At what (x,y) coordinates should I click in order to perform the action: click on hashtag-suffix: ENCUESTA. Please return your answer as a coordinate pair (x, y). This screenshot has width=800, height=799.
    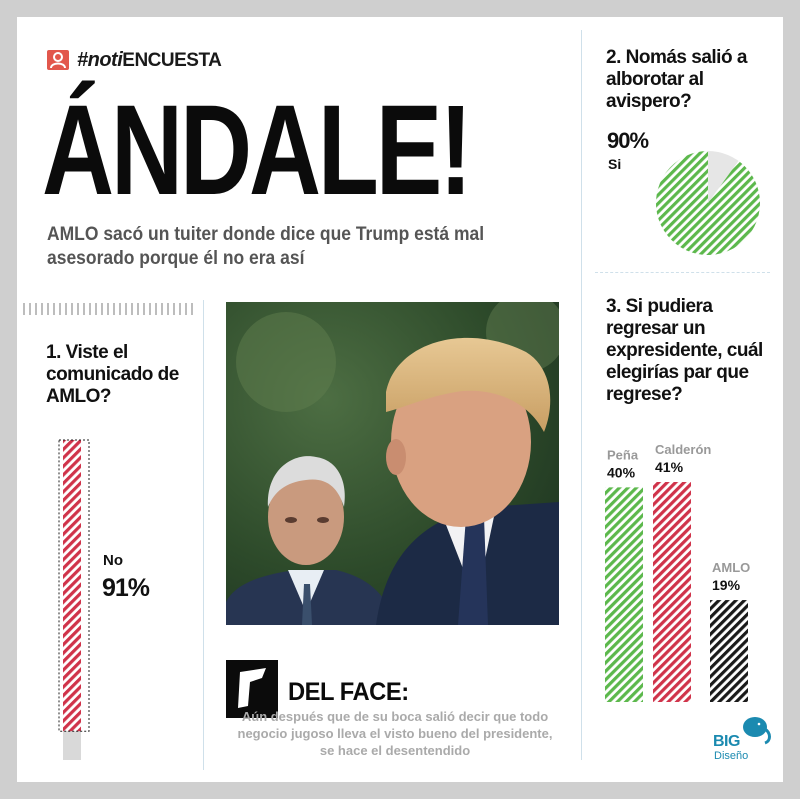
    Looking at the image, I should click on (172, 60).